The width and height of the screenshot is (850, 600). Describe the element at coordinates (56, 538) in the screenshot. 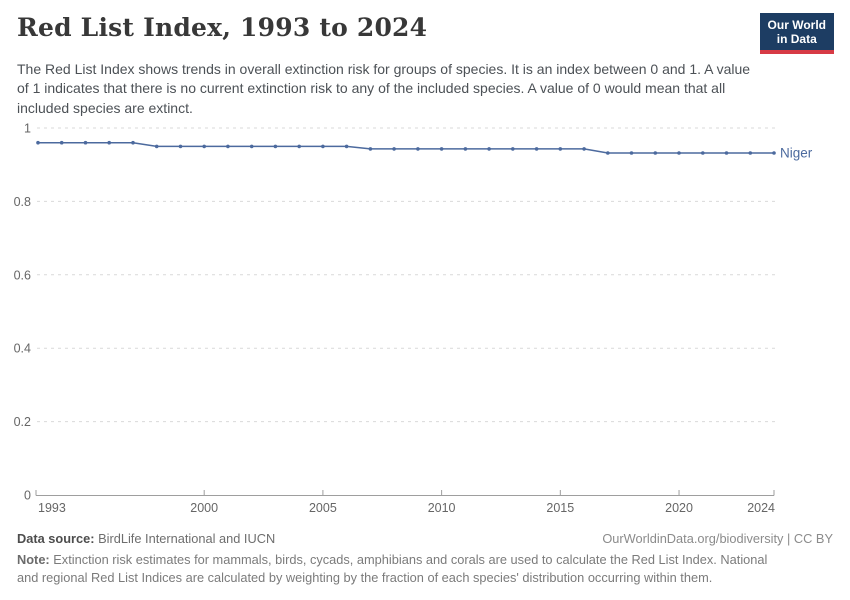

I see `data-source-label: Data source:` at that location.